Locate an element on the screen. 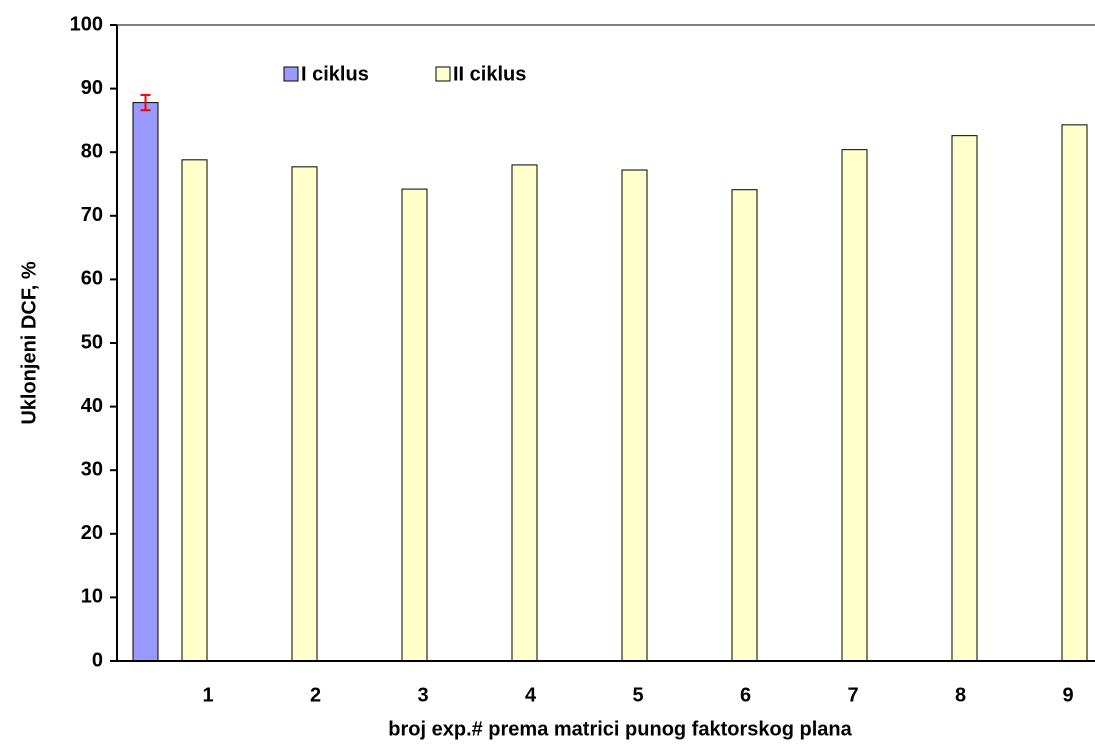  y-axis-label: Uklonjeni DCF, % is located at coordinates (29, 343).